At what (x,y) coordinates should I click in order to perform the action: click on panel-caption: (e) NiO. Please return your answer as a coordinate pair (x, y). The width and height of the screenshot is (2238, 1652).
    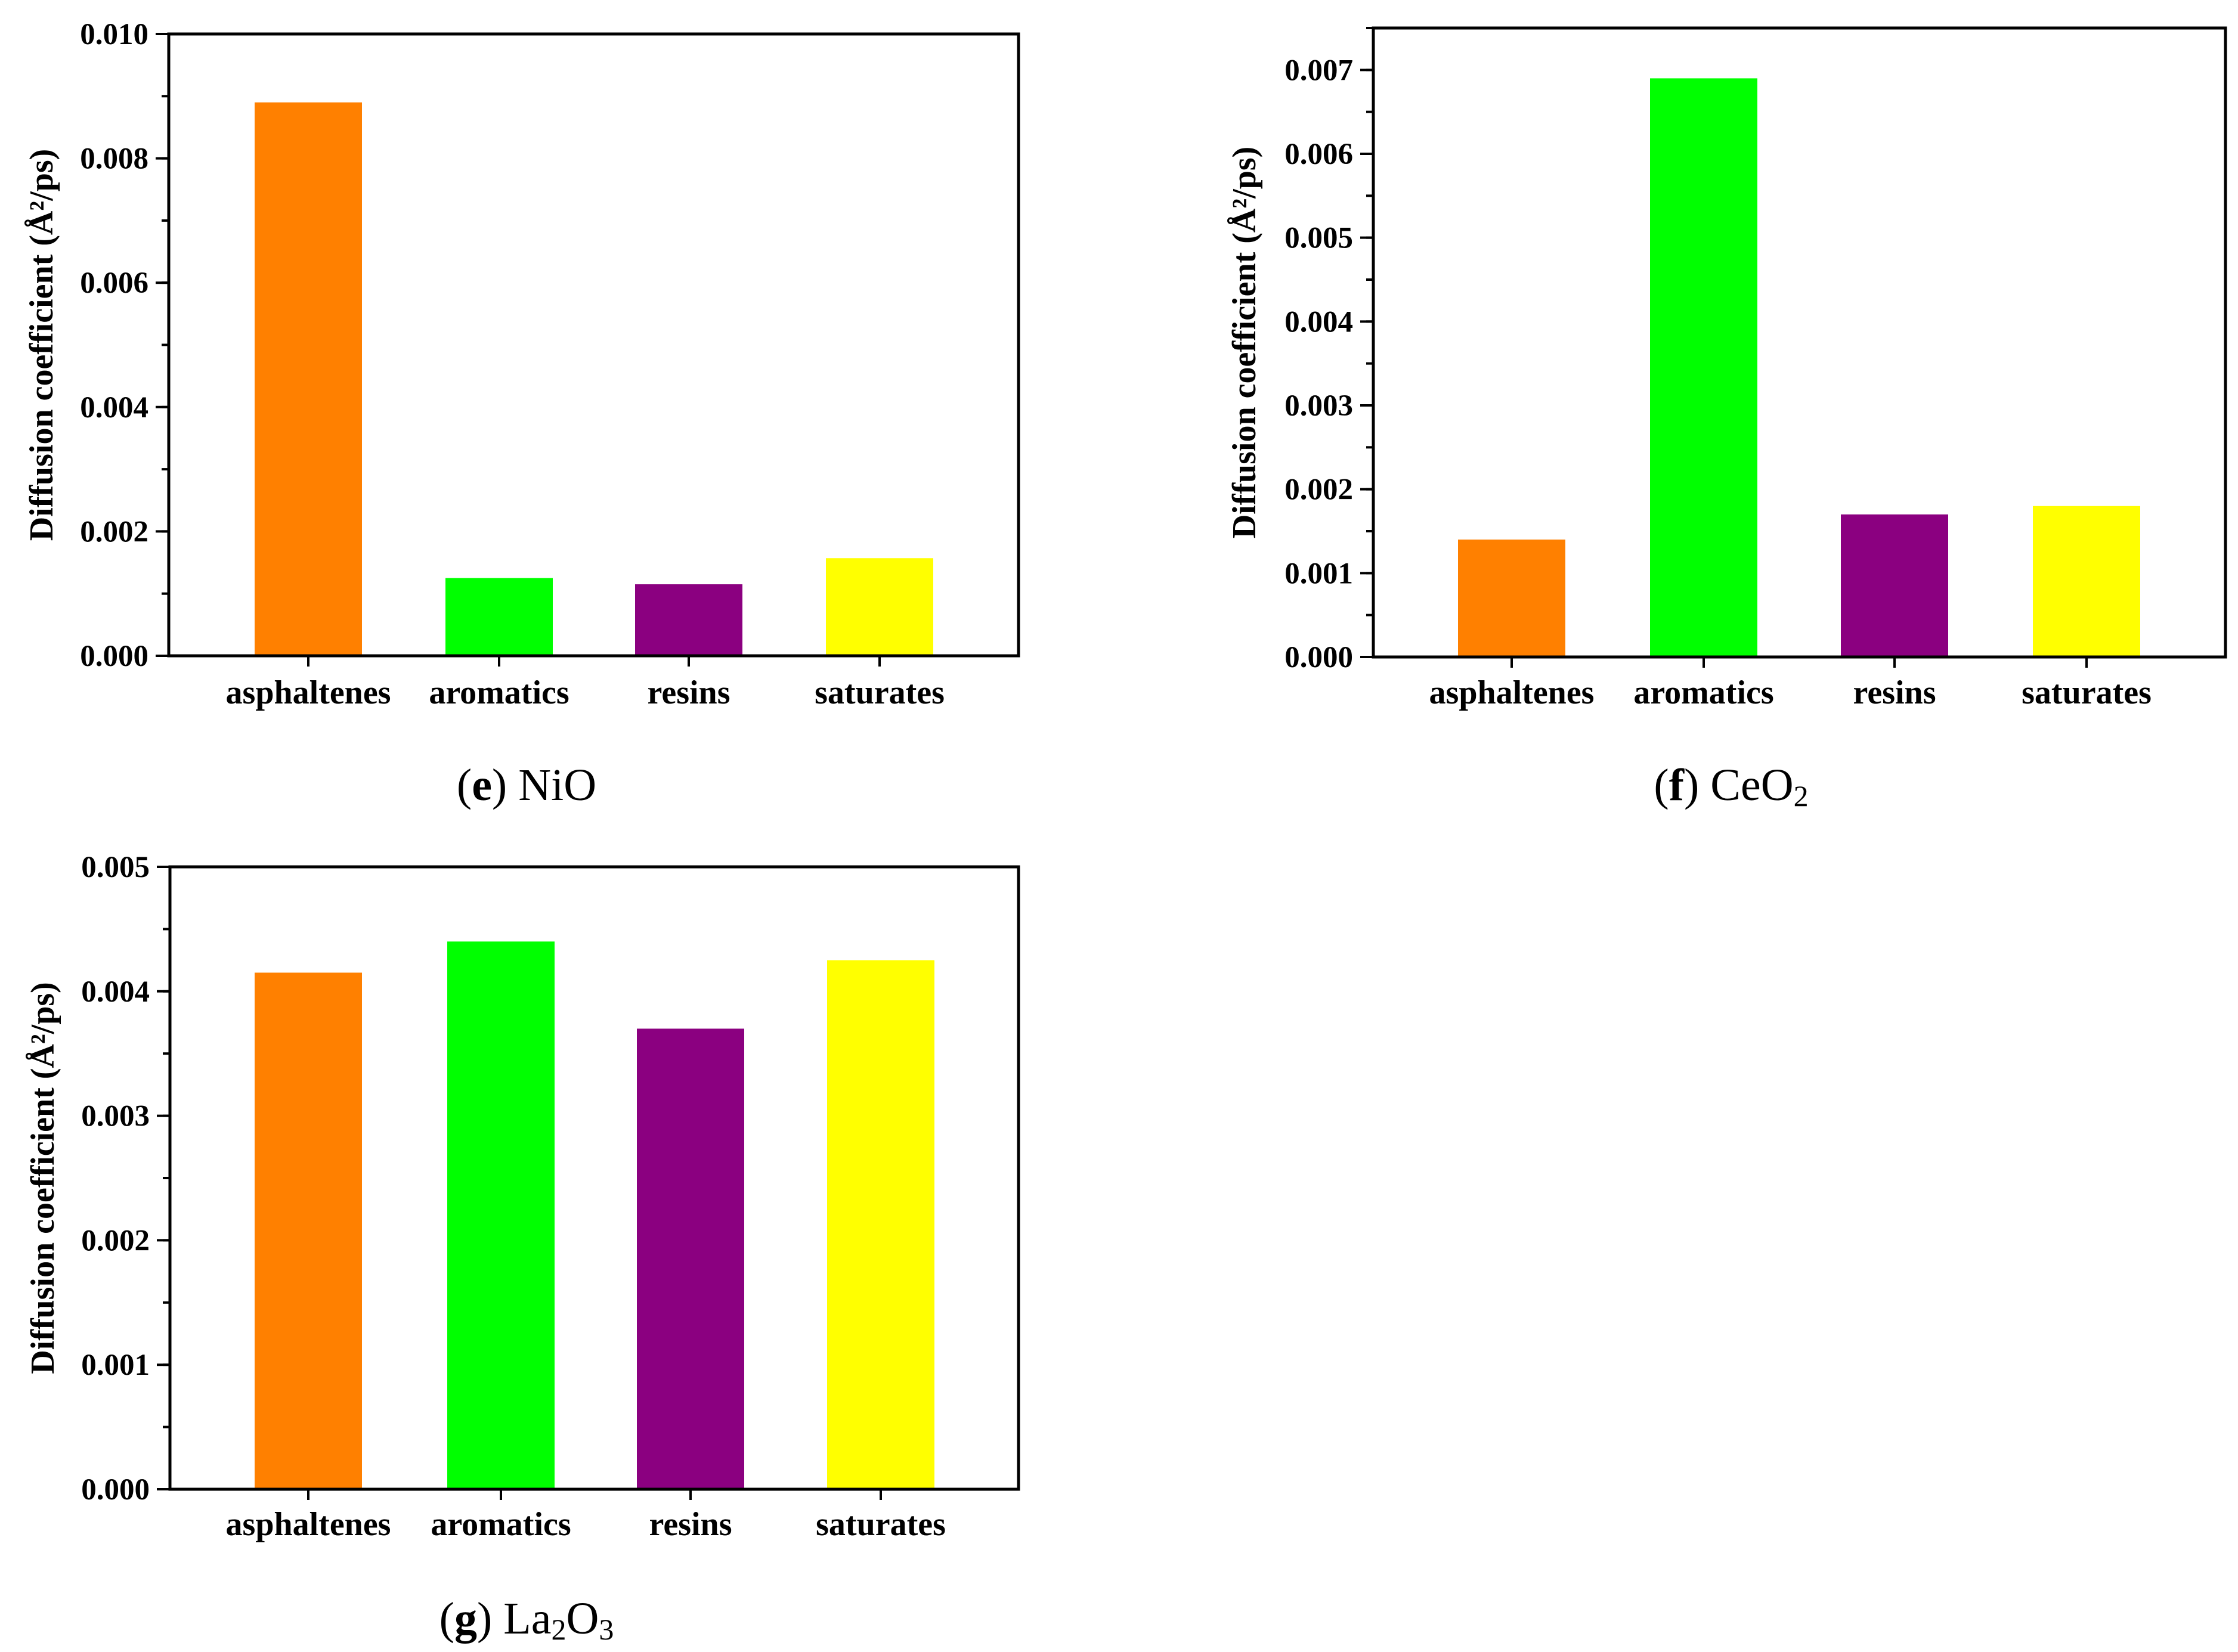
    Looking at the image, I should click on (526, 785).